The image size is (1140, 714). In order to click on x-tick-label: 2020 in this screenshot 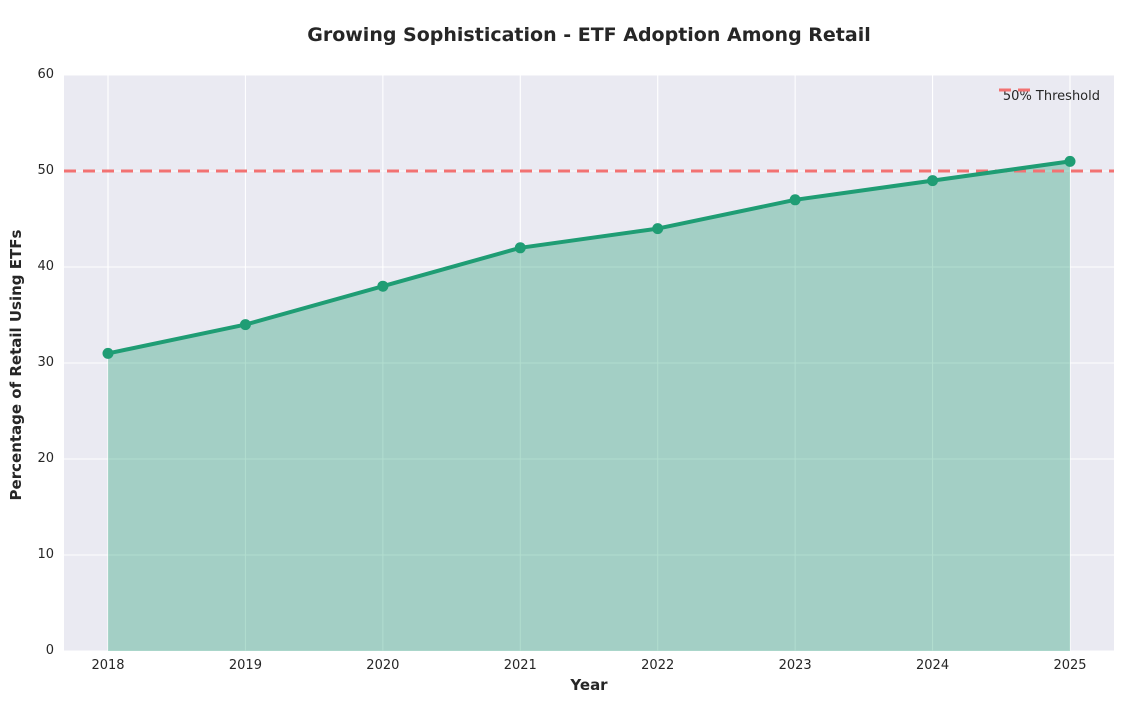, I will do `click(383, 665)`.